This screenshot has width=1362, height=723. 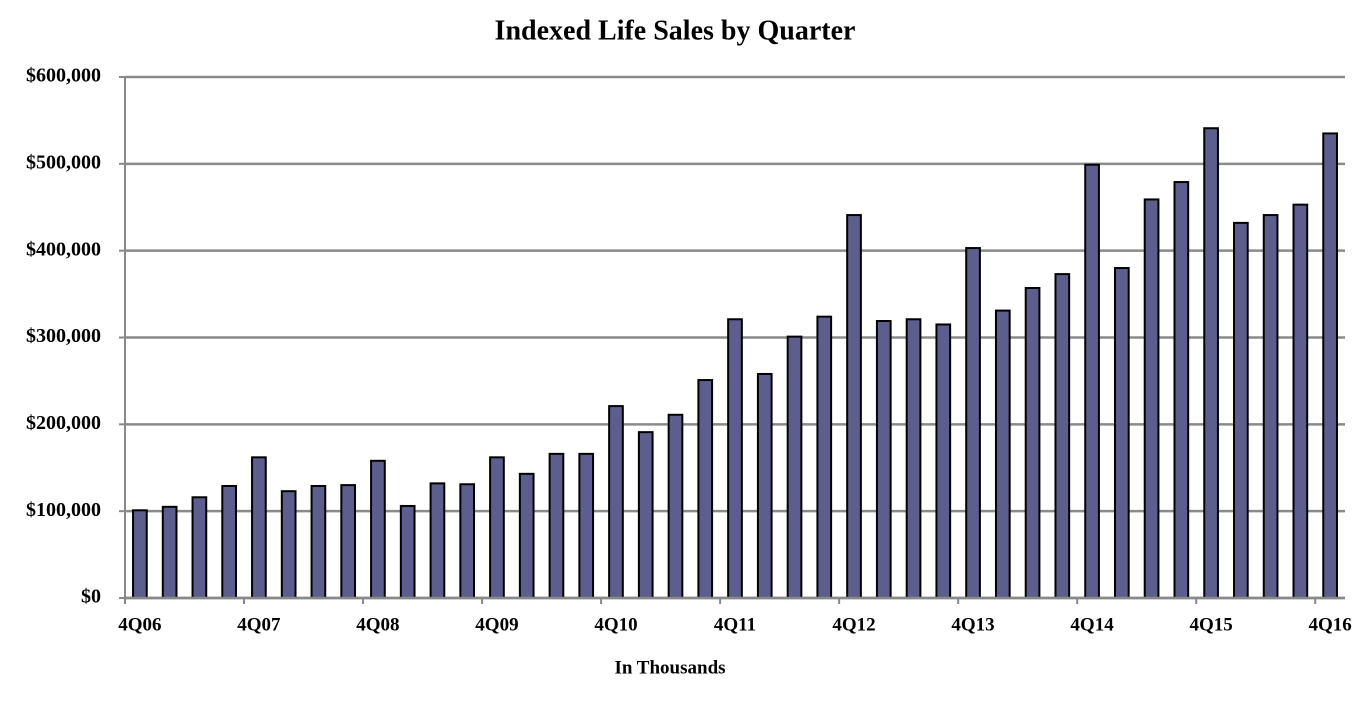 What do you see at coordinates (63, 76) in the screenshot?
I see `y-tick-label: $600,000` at bounding box center [63, 76].